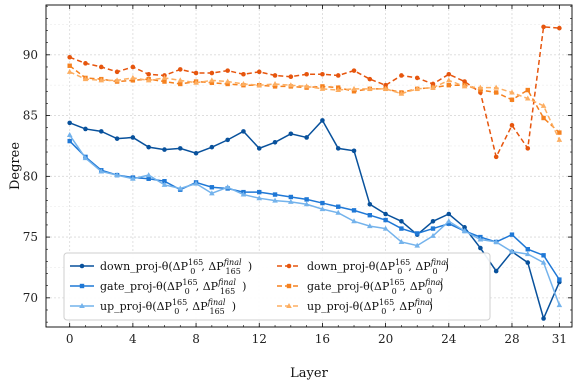  What do you see at coordinates (196, 339) in the screenshot?
I see `x-tick-label: 8` at bounding box center [196, 339].